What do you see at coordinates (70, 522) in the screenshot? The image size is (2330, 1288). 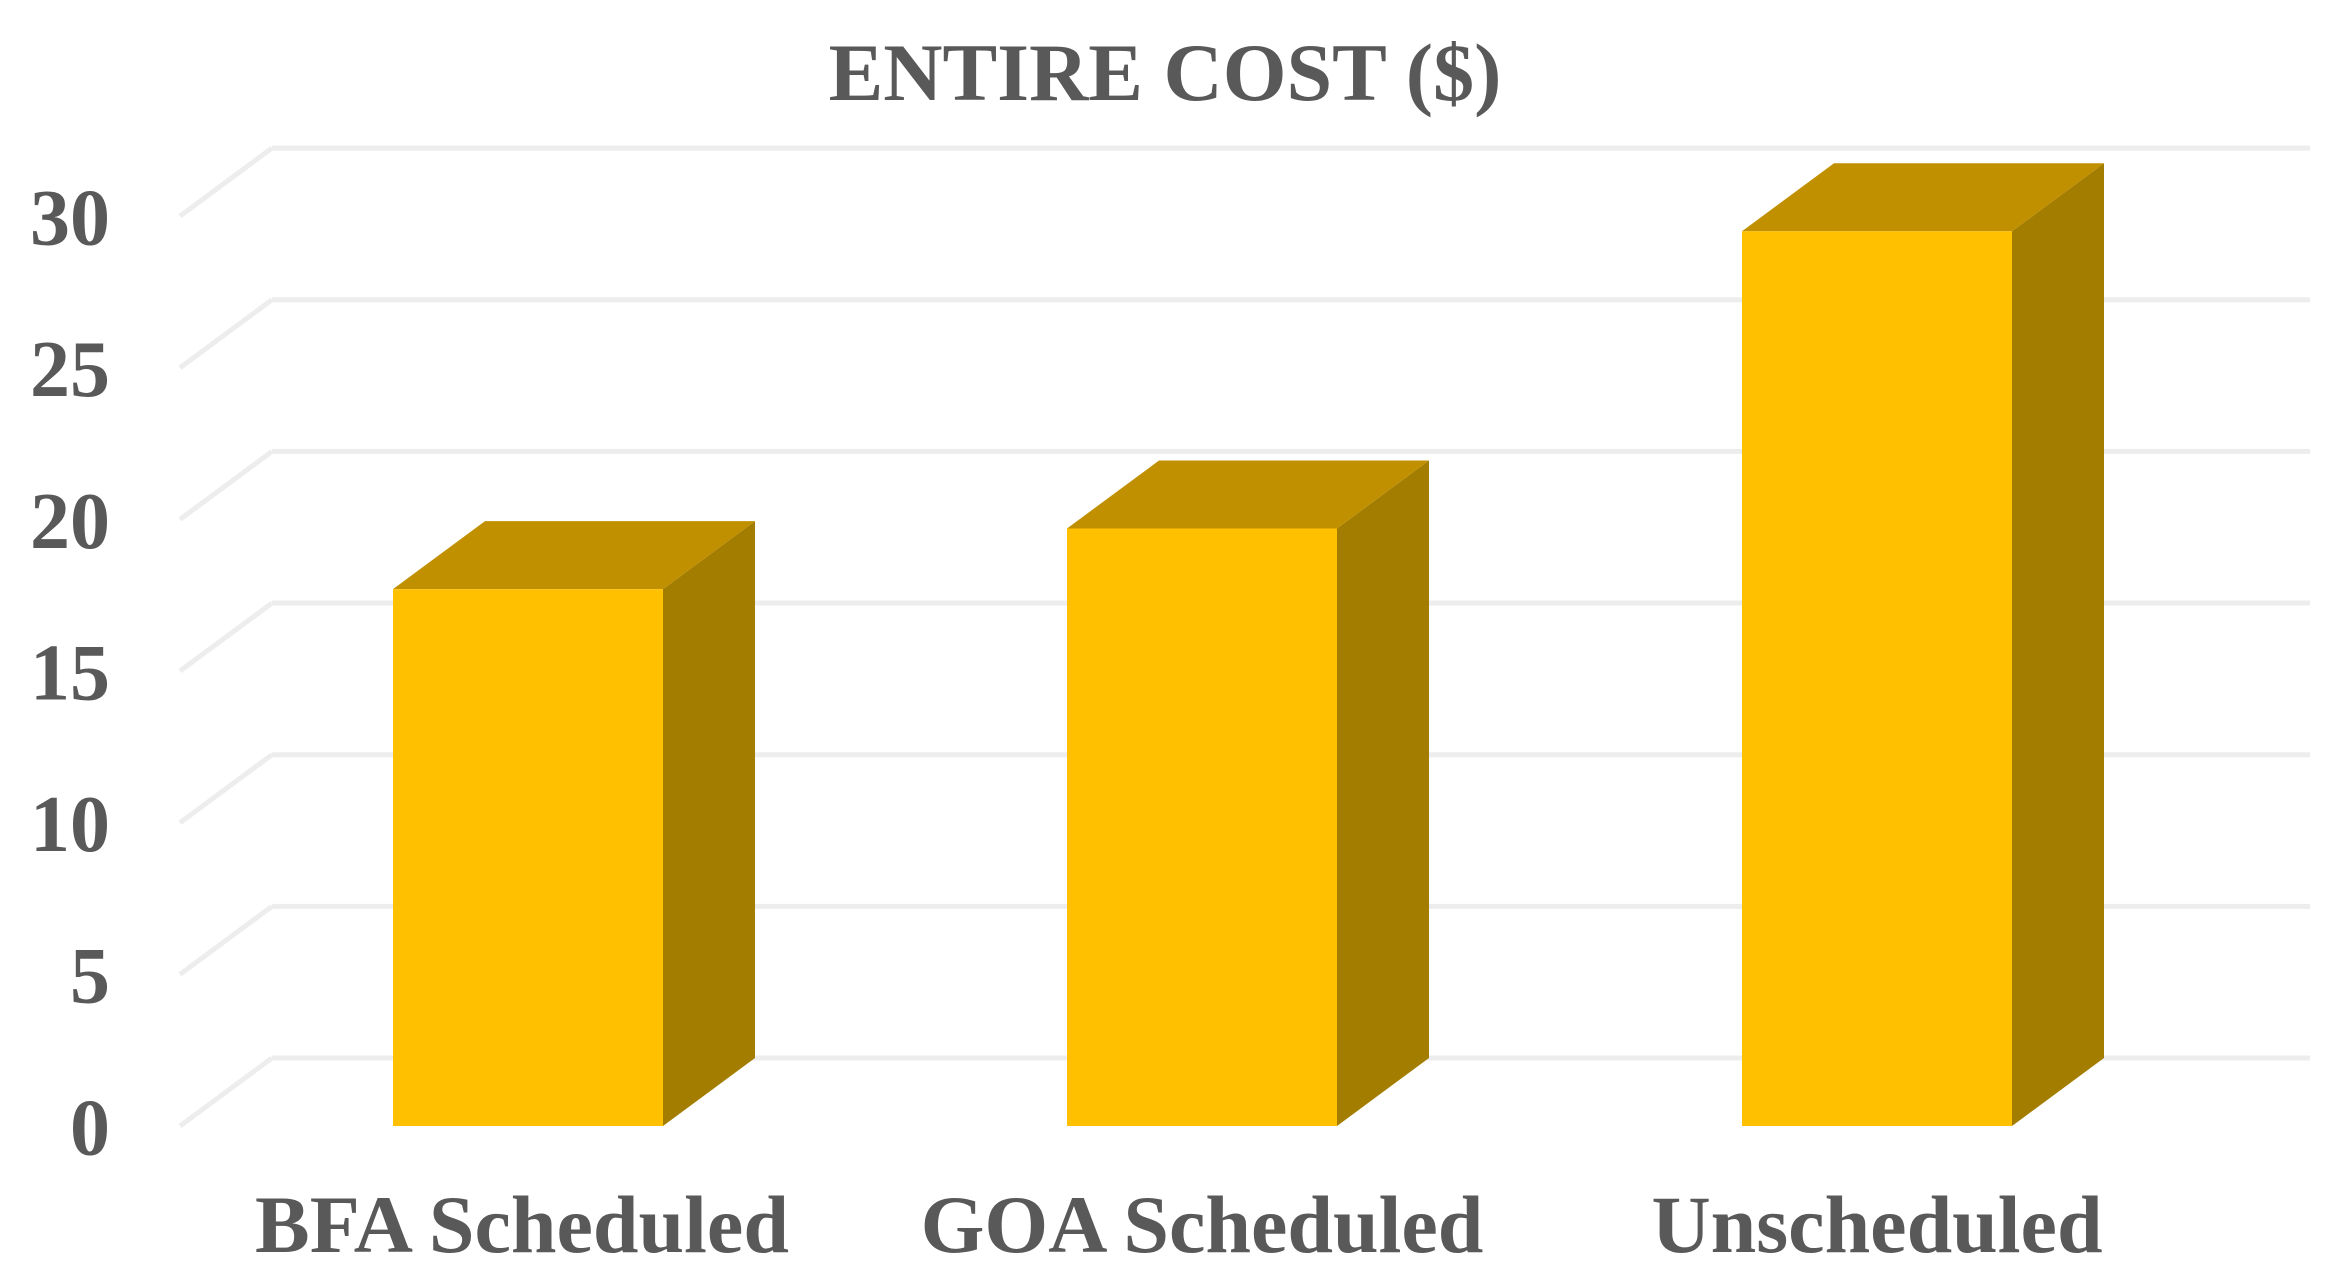 I see `y-tick-label: 20` at bounding box center [70, 522].